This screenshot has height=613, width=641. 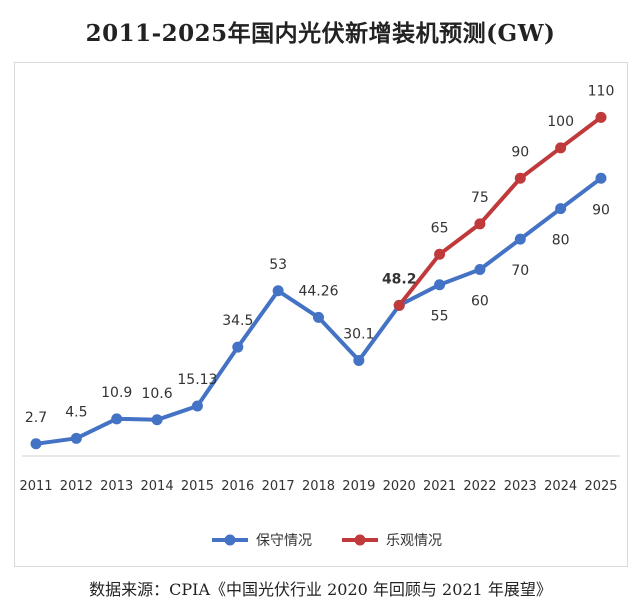 What do you see at coordinates (480, 302) in the screenshot?
I see `data-label: 60` at bounding box center [480, 302].